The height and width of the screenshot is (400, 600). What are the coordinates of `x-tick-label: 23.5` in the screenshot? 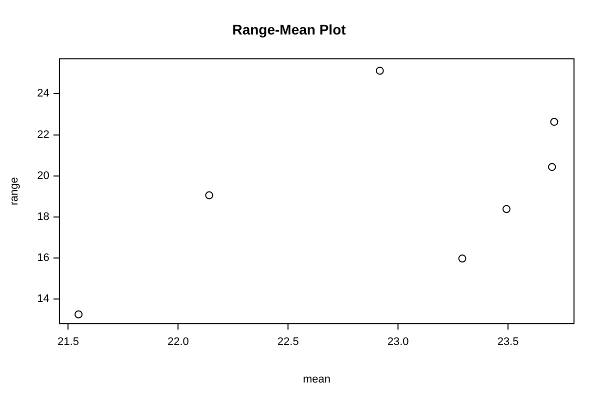 It's located at (508, 342).